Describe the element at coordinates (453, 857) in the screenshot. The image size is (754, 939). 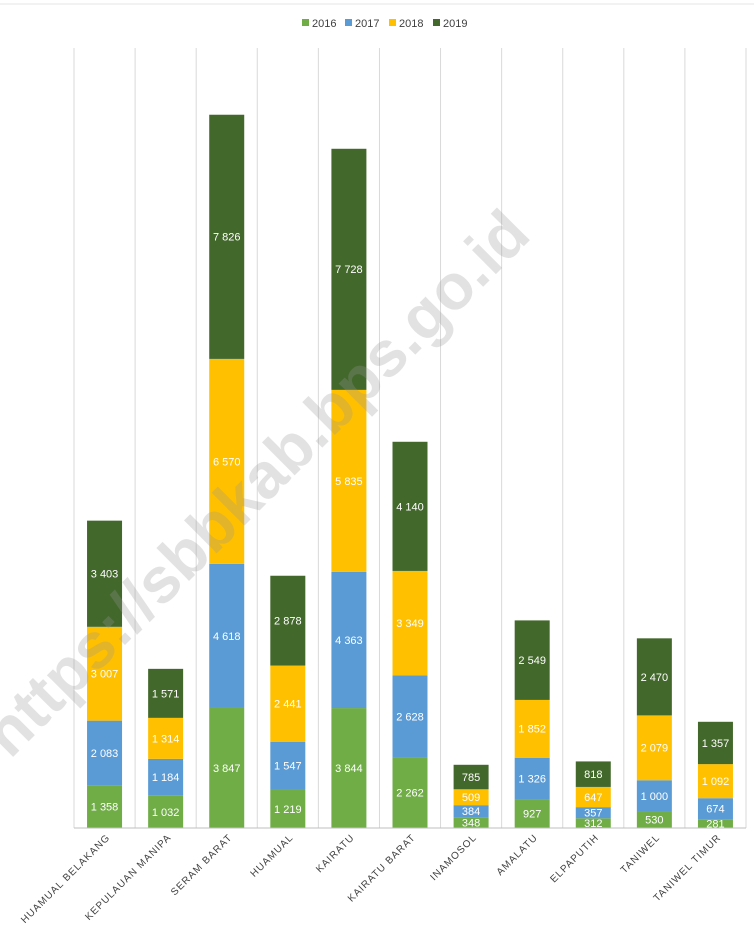
I see `category-label: INAMOSOL` at that location.